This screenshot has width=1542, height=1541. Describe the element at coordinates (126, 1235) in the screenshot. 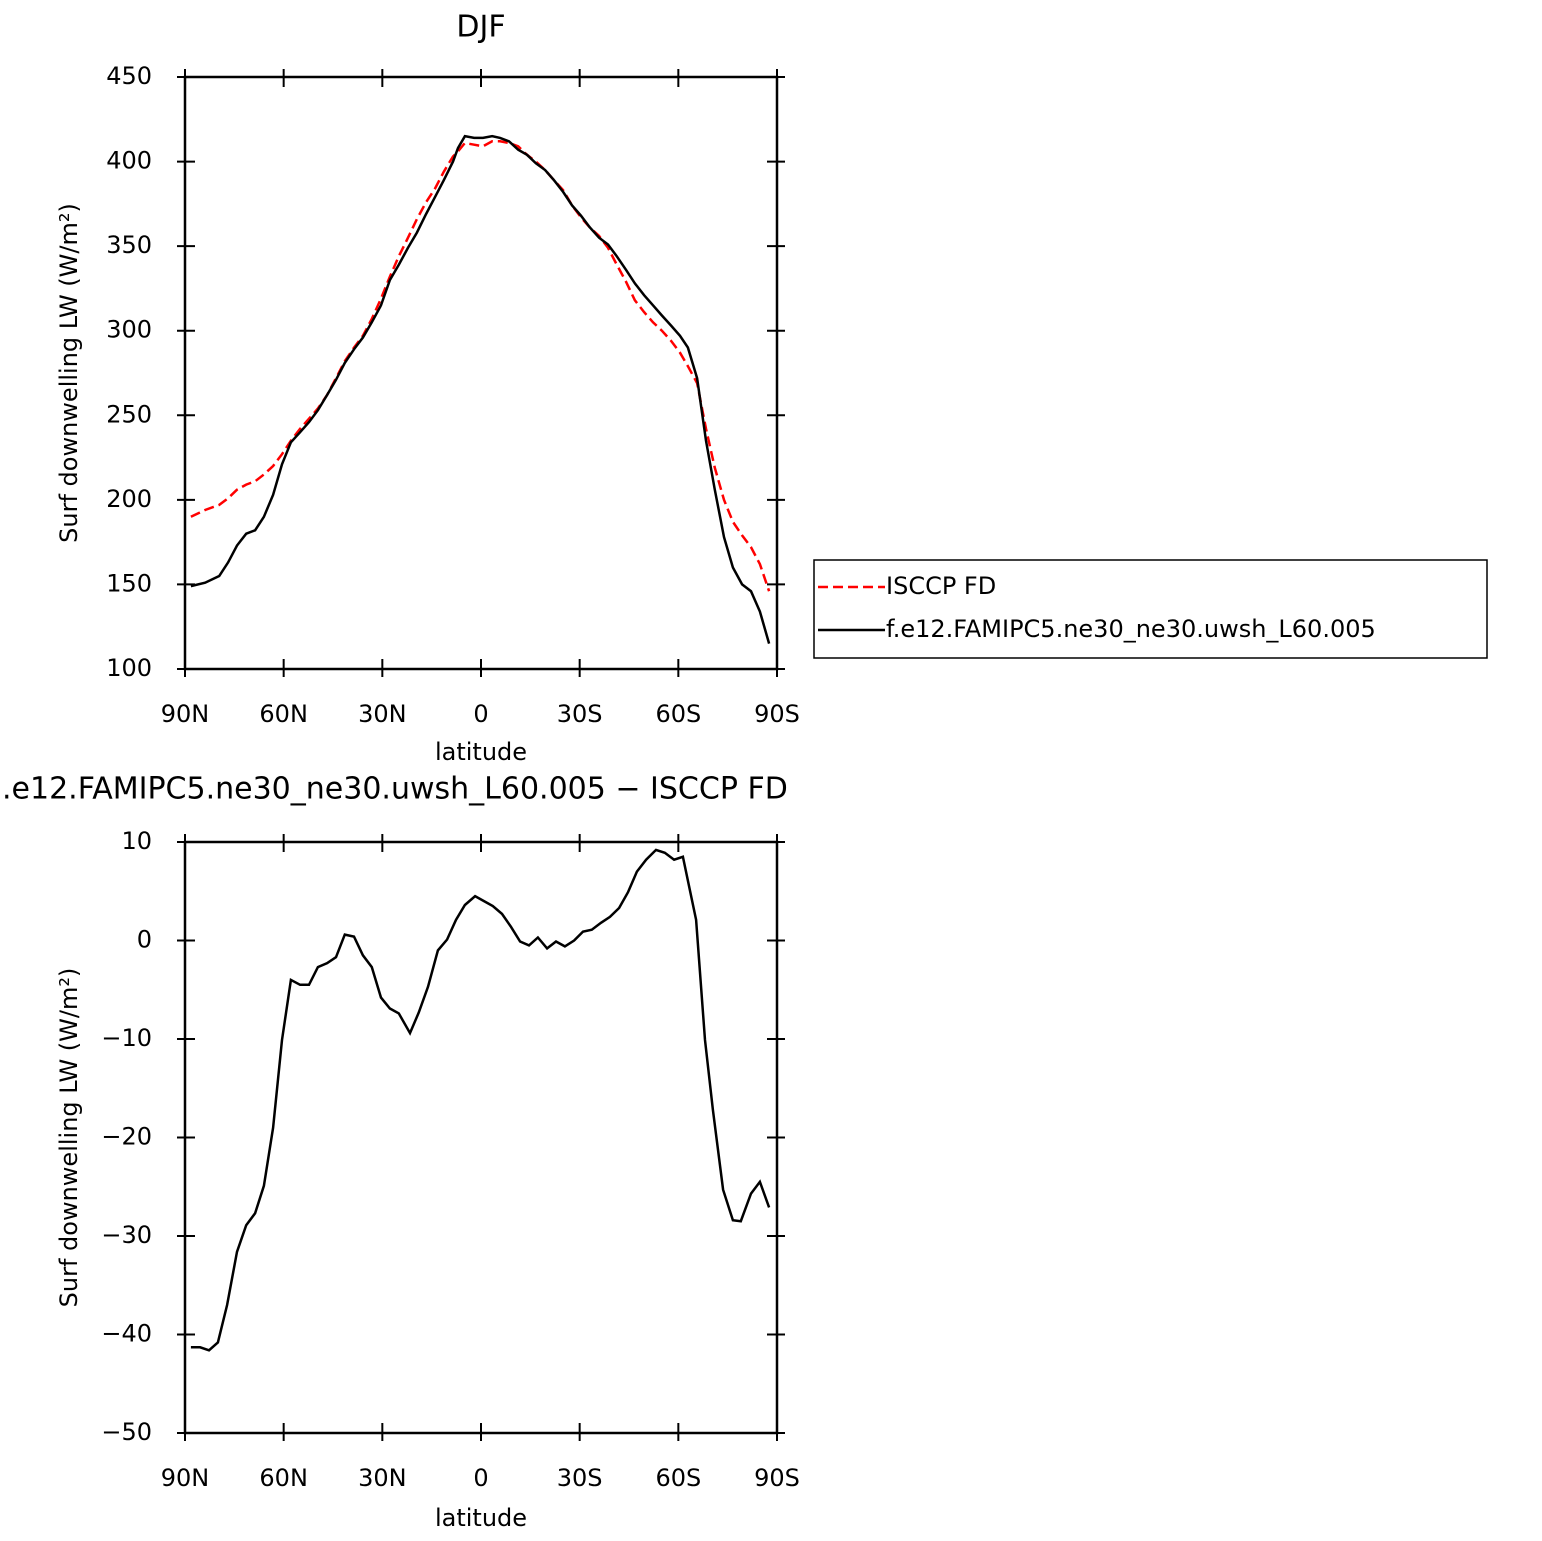

I see `y-tick-label: −30` at that location.